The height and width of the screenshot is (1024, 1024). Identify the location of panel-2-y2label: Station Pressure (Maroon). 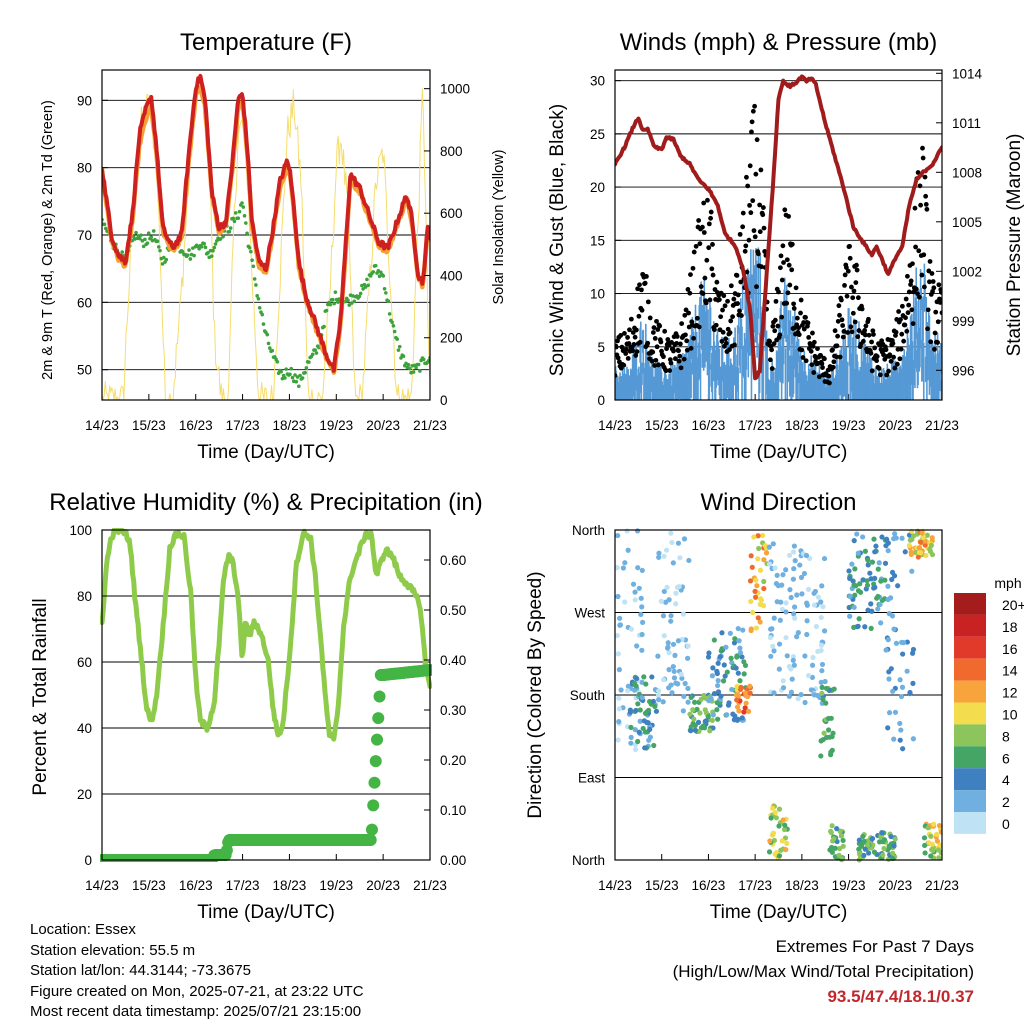
(1014, 245).